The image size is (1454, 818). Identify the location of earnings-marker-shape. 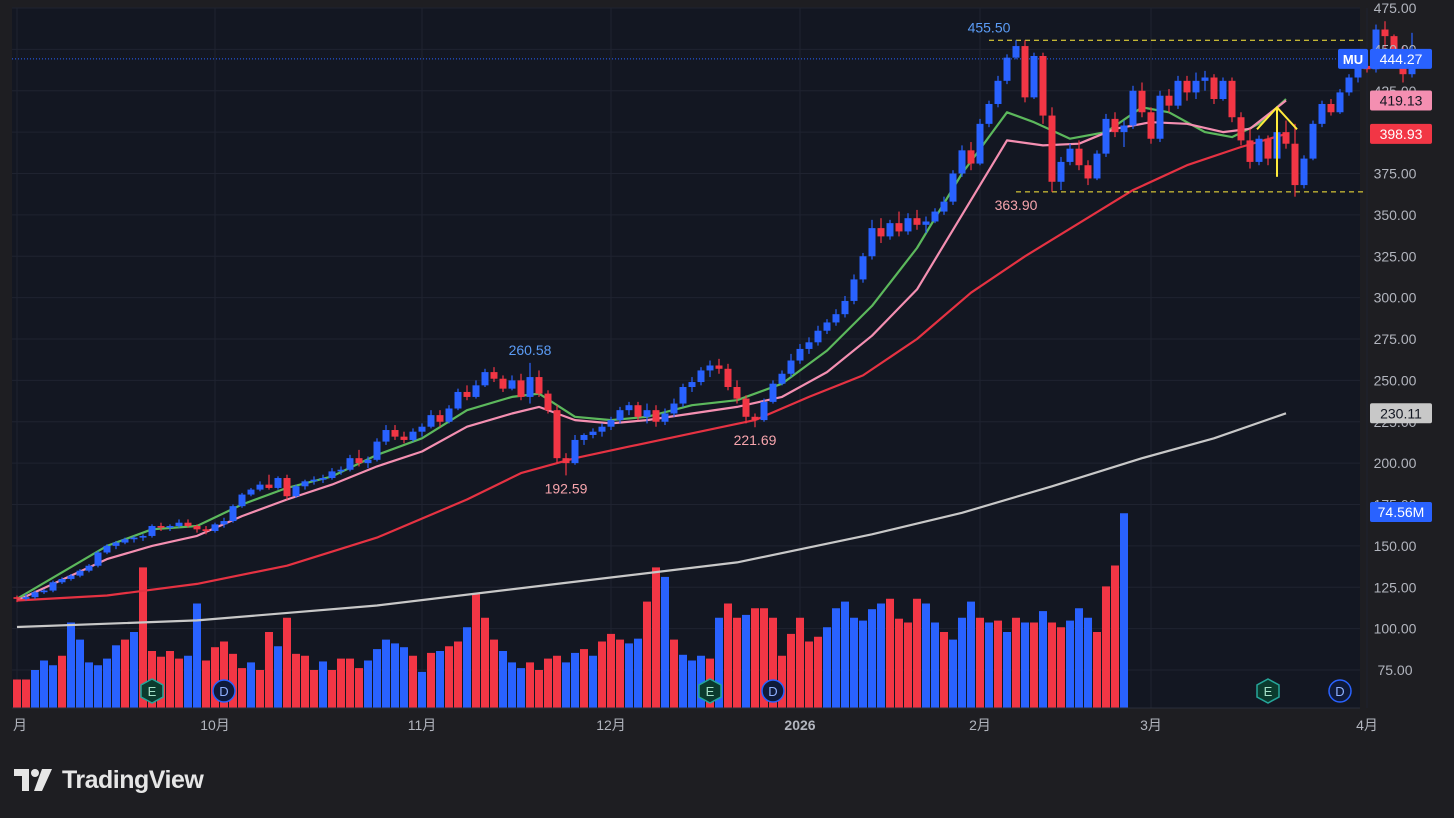
(152, 691).